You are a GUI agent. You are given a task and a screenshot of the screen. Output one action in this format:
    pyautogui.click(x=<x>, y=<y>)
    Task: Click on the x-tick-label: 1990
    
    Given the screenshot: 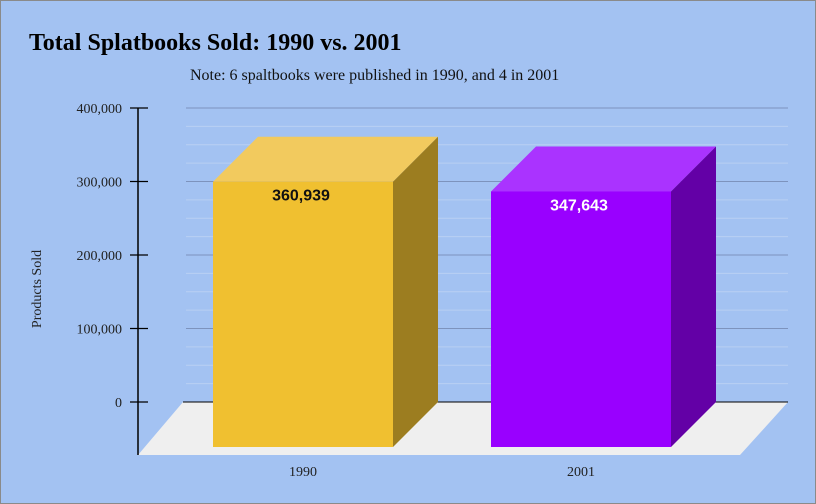 What is the action you would take?
    pyautogui.click(x=303, y=472)
    